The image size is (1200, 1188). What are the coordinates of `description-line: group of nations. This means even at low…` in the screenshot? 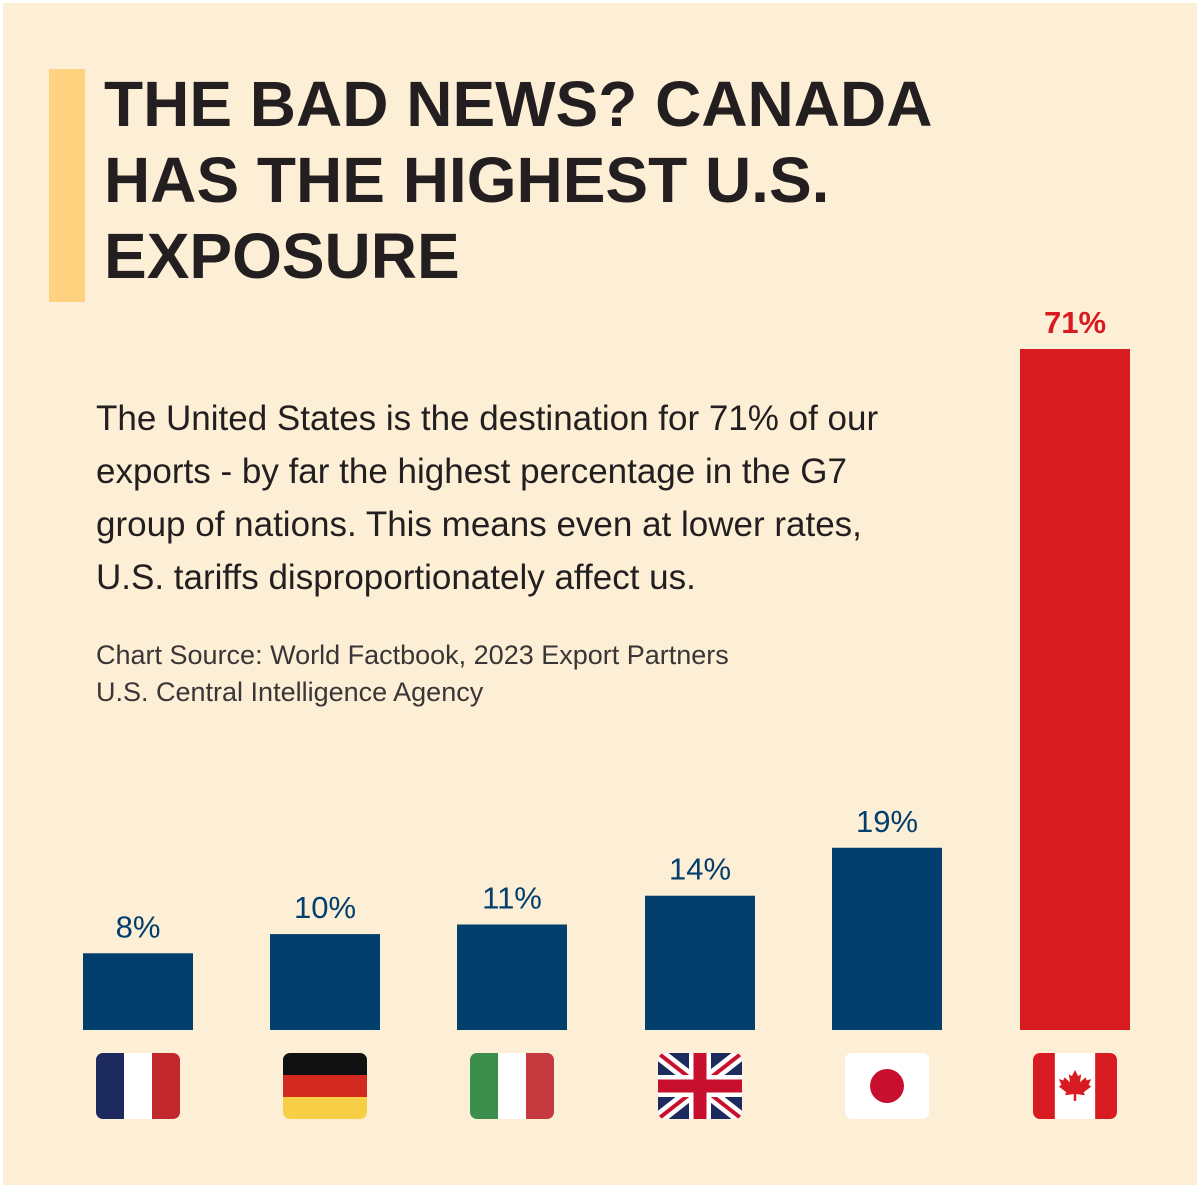 It's located at (479, 524).